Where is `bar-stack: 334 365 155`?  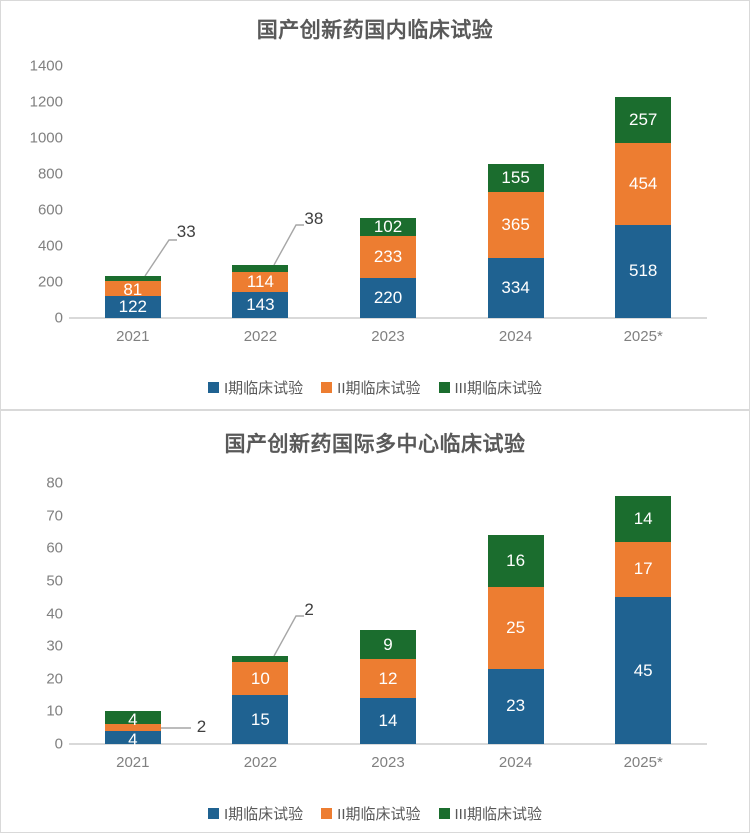 bar-stack: 334 365 155 is located at coordinates (515, 241).